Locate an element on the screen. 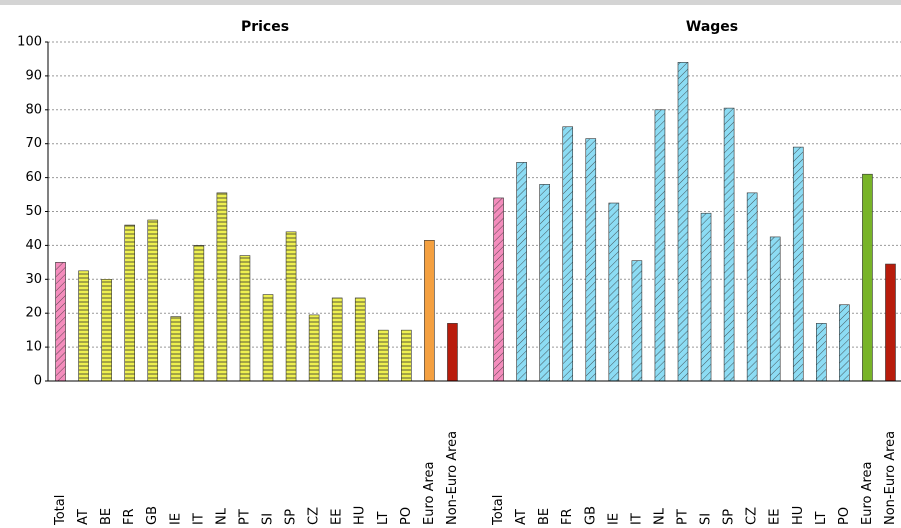 The width and height of the screenshot is (901, 528). y-tick-label: 70 is located at coordinates (33, 143).